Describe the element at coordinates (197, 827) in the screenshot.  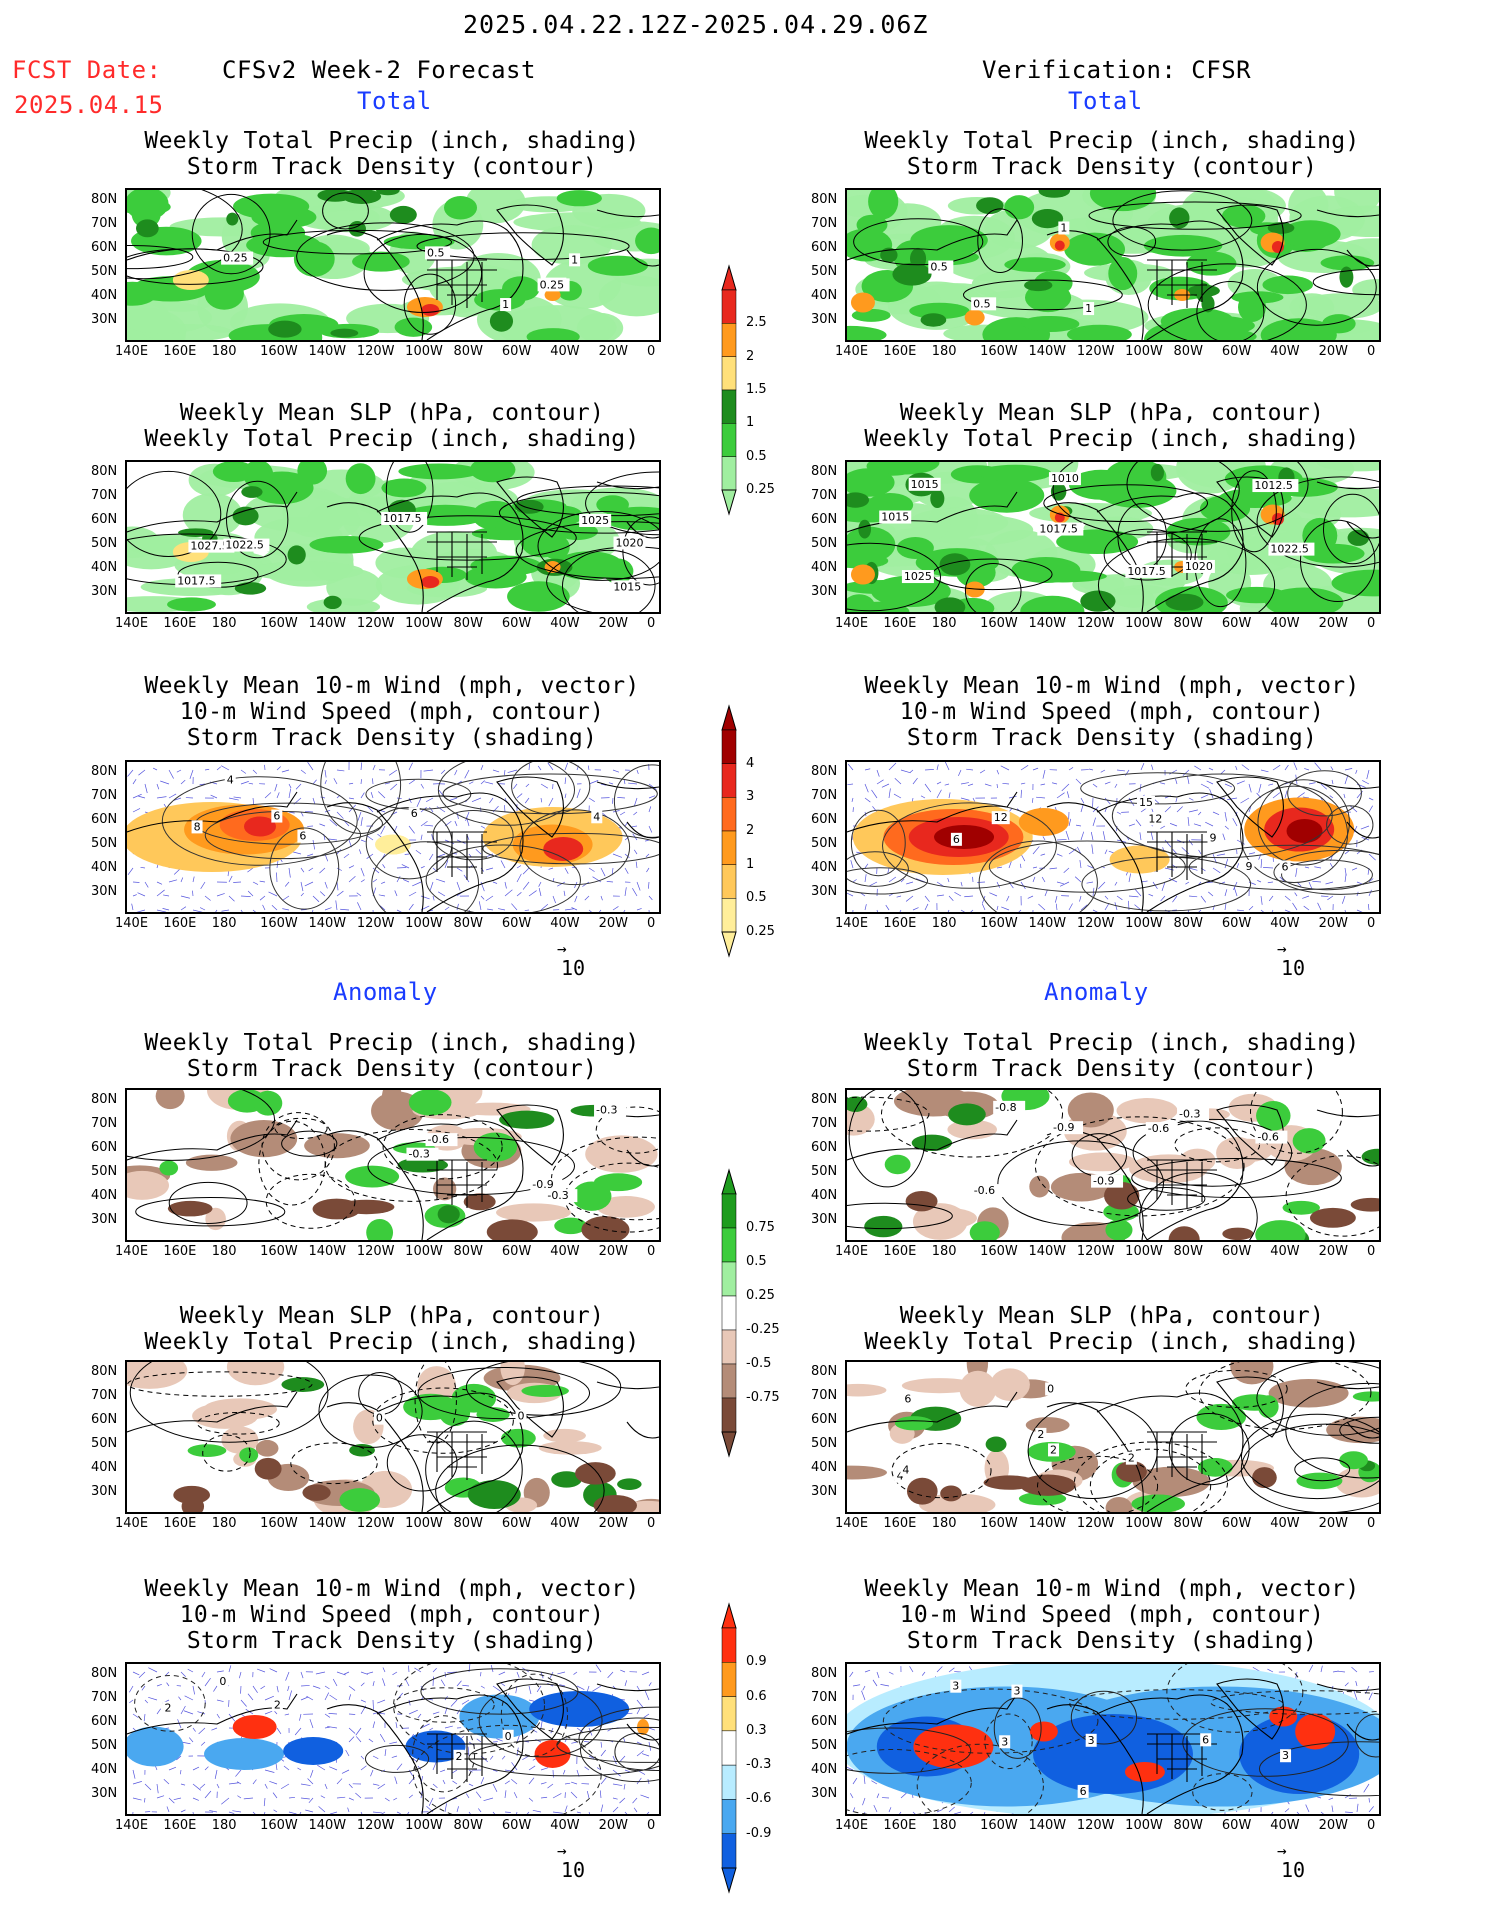
I see `contour-label: 8` at that location.